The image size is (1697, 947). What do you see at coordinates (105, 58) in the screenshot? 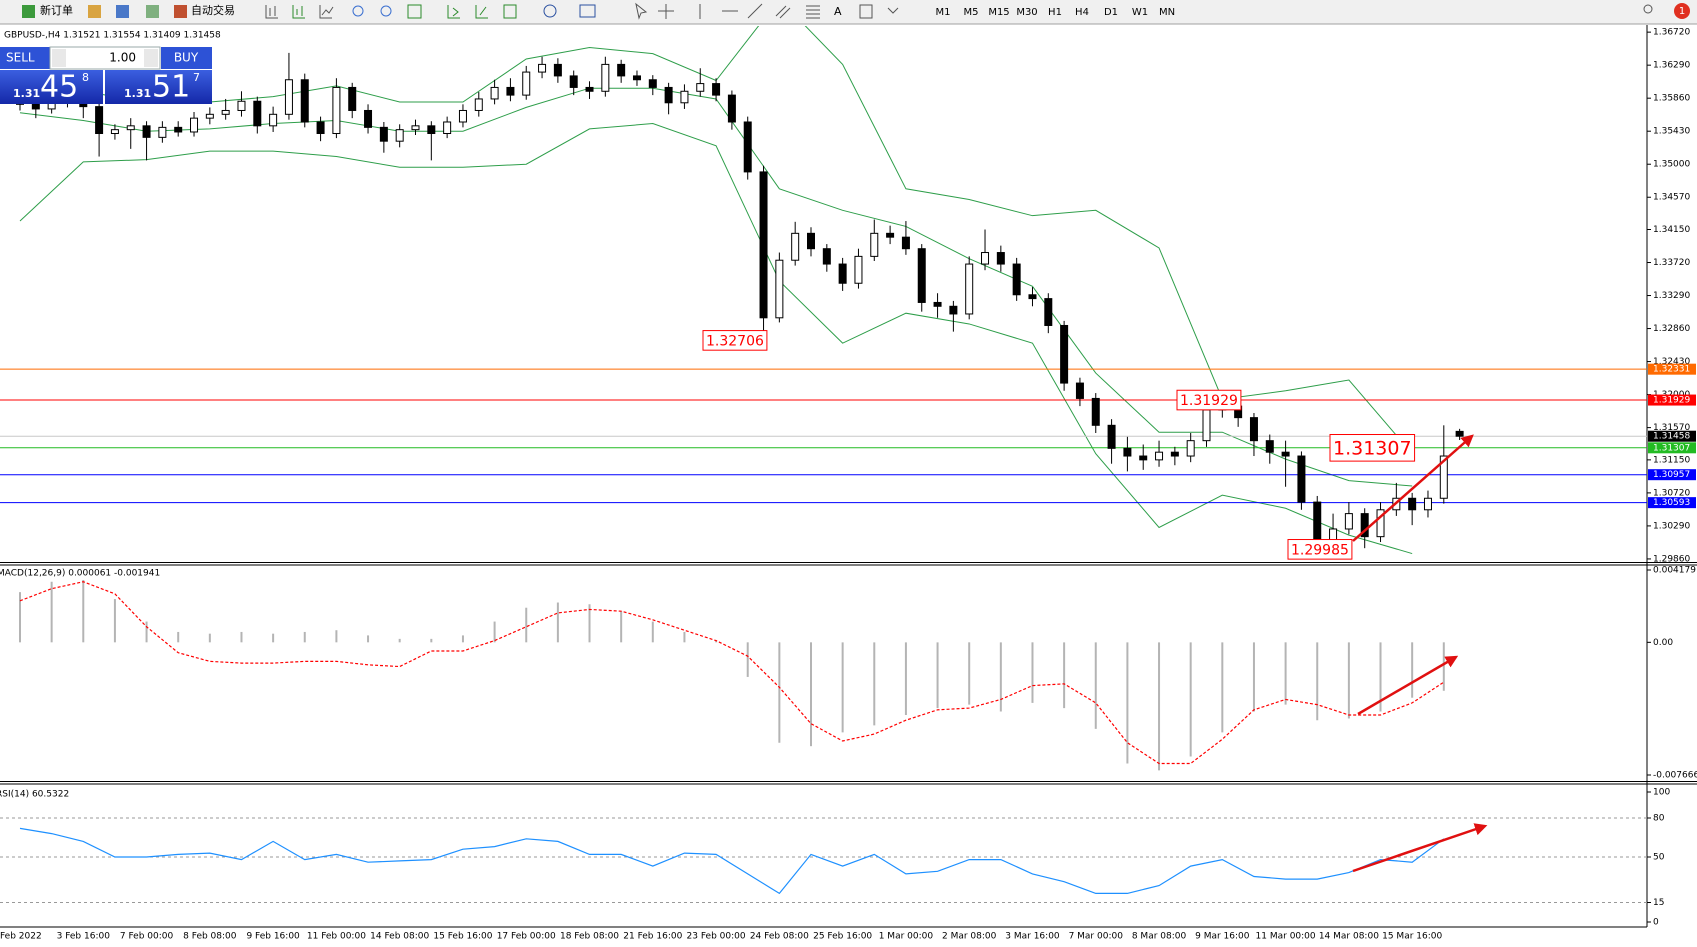
I see `lot-input` at bounding box center [105, 58].